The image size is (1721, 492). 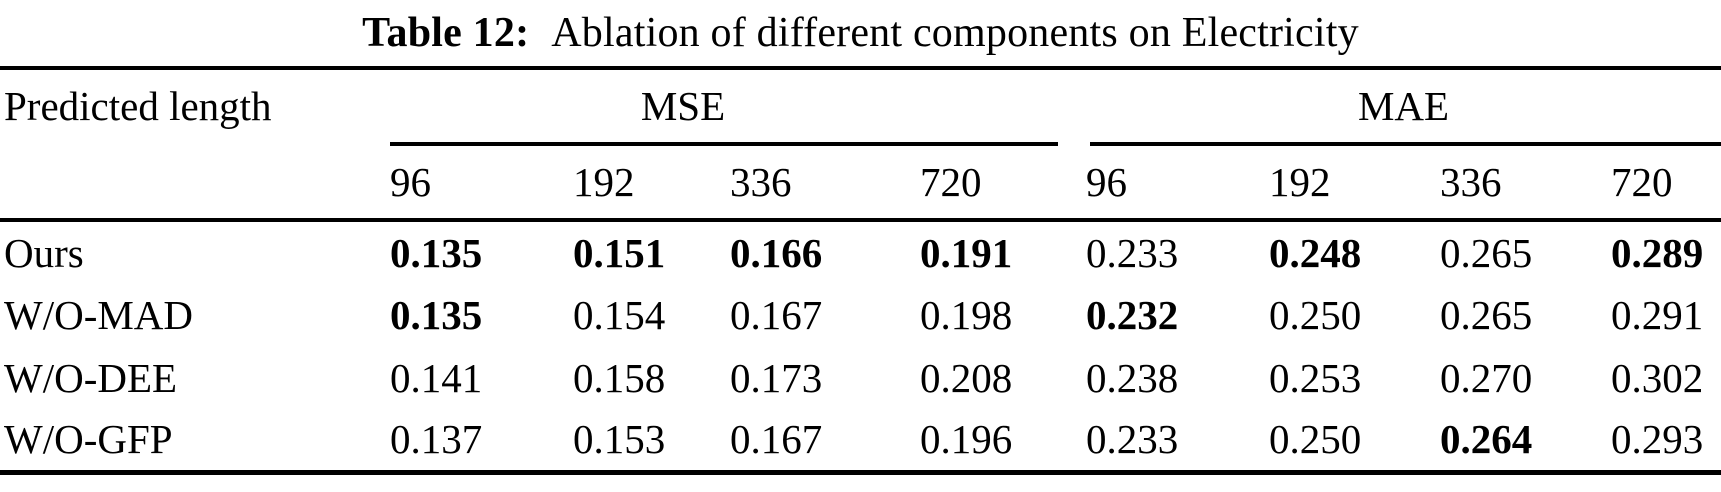 I want to click on row-label-ours: Ours, so click(x=44, y=252).